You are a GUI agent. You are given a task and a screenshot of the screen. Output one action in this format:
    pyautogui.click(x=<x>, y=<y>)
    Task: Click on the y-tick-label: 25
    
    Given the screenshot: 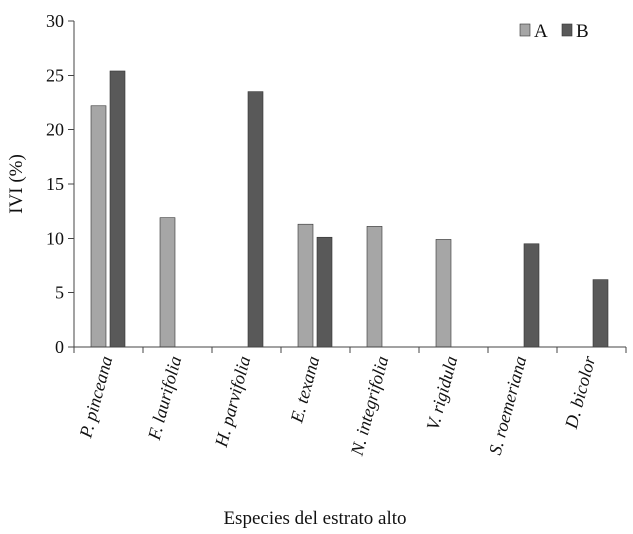 What is the action you would take?
    pyautogui.click(x=55, y=75)
    